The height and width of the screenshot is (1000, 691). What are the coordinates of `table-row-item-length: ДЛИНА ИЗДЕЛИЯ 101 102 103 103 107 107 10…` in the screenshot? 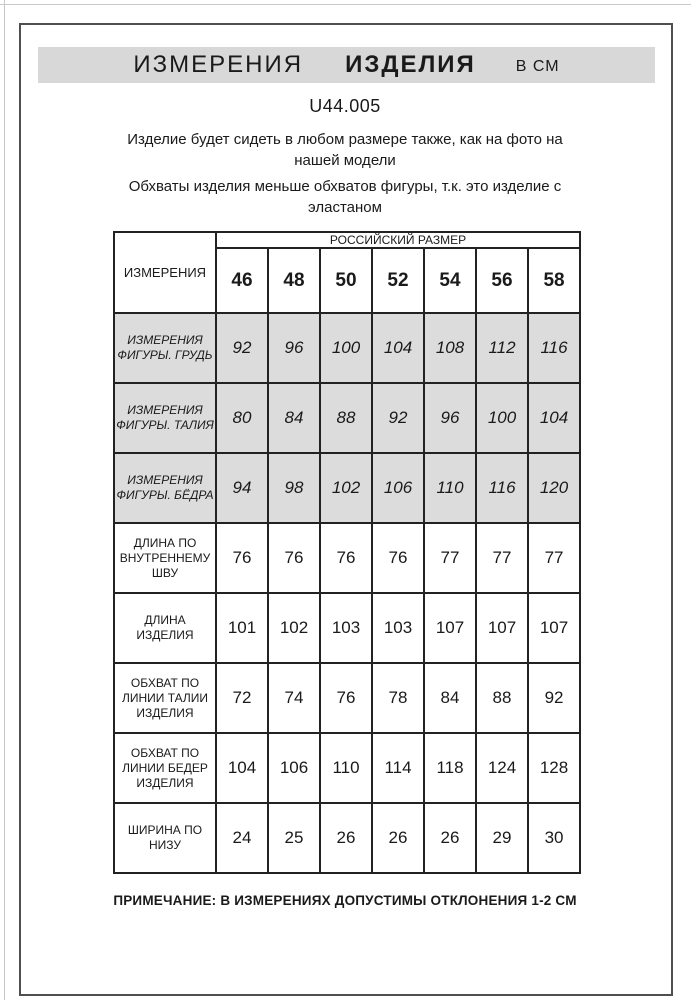 It's located at (347, 628).